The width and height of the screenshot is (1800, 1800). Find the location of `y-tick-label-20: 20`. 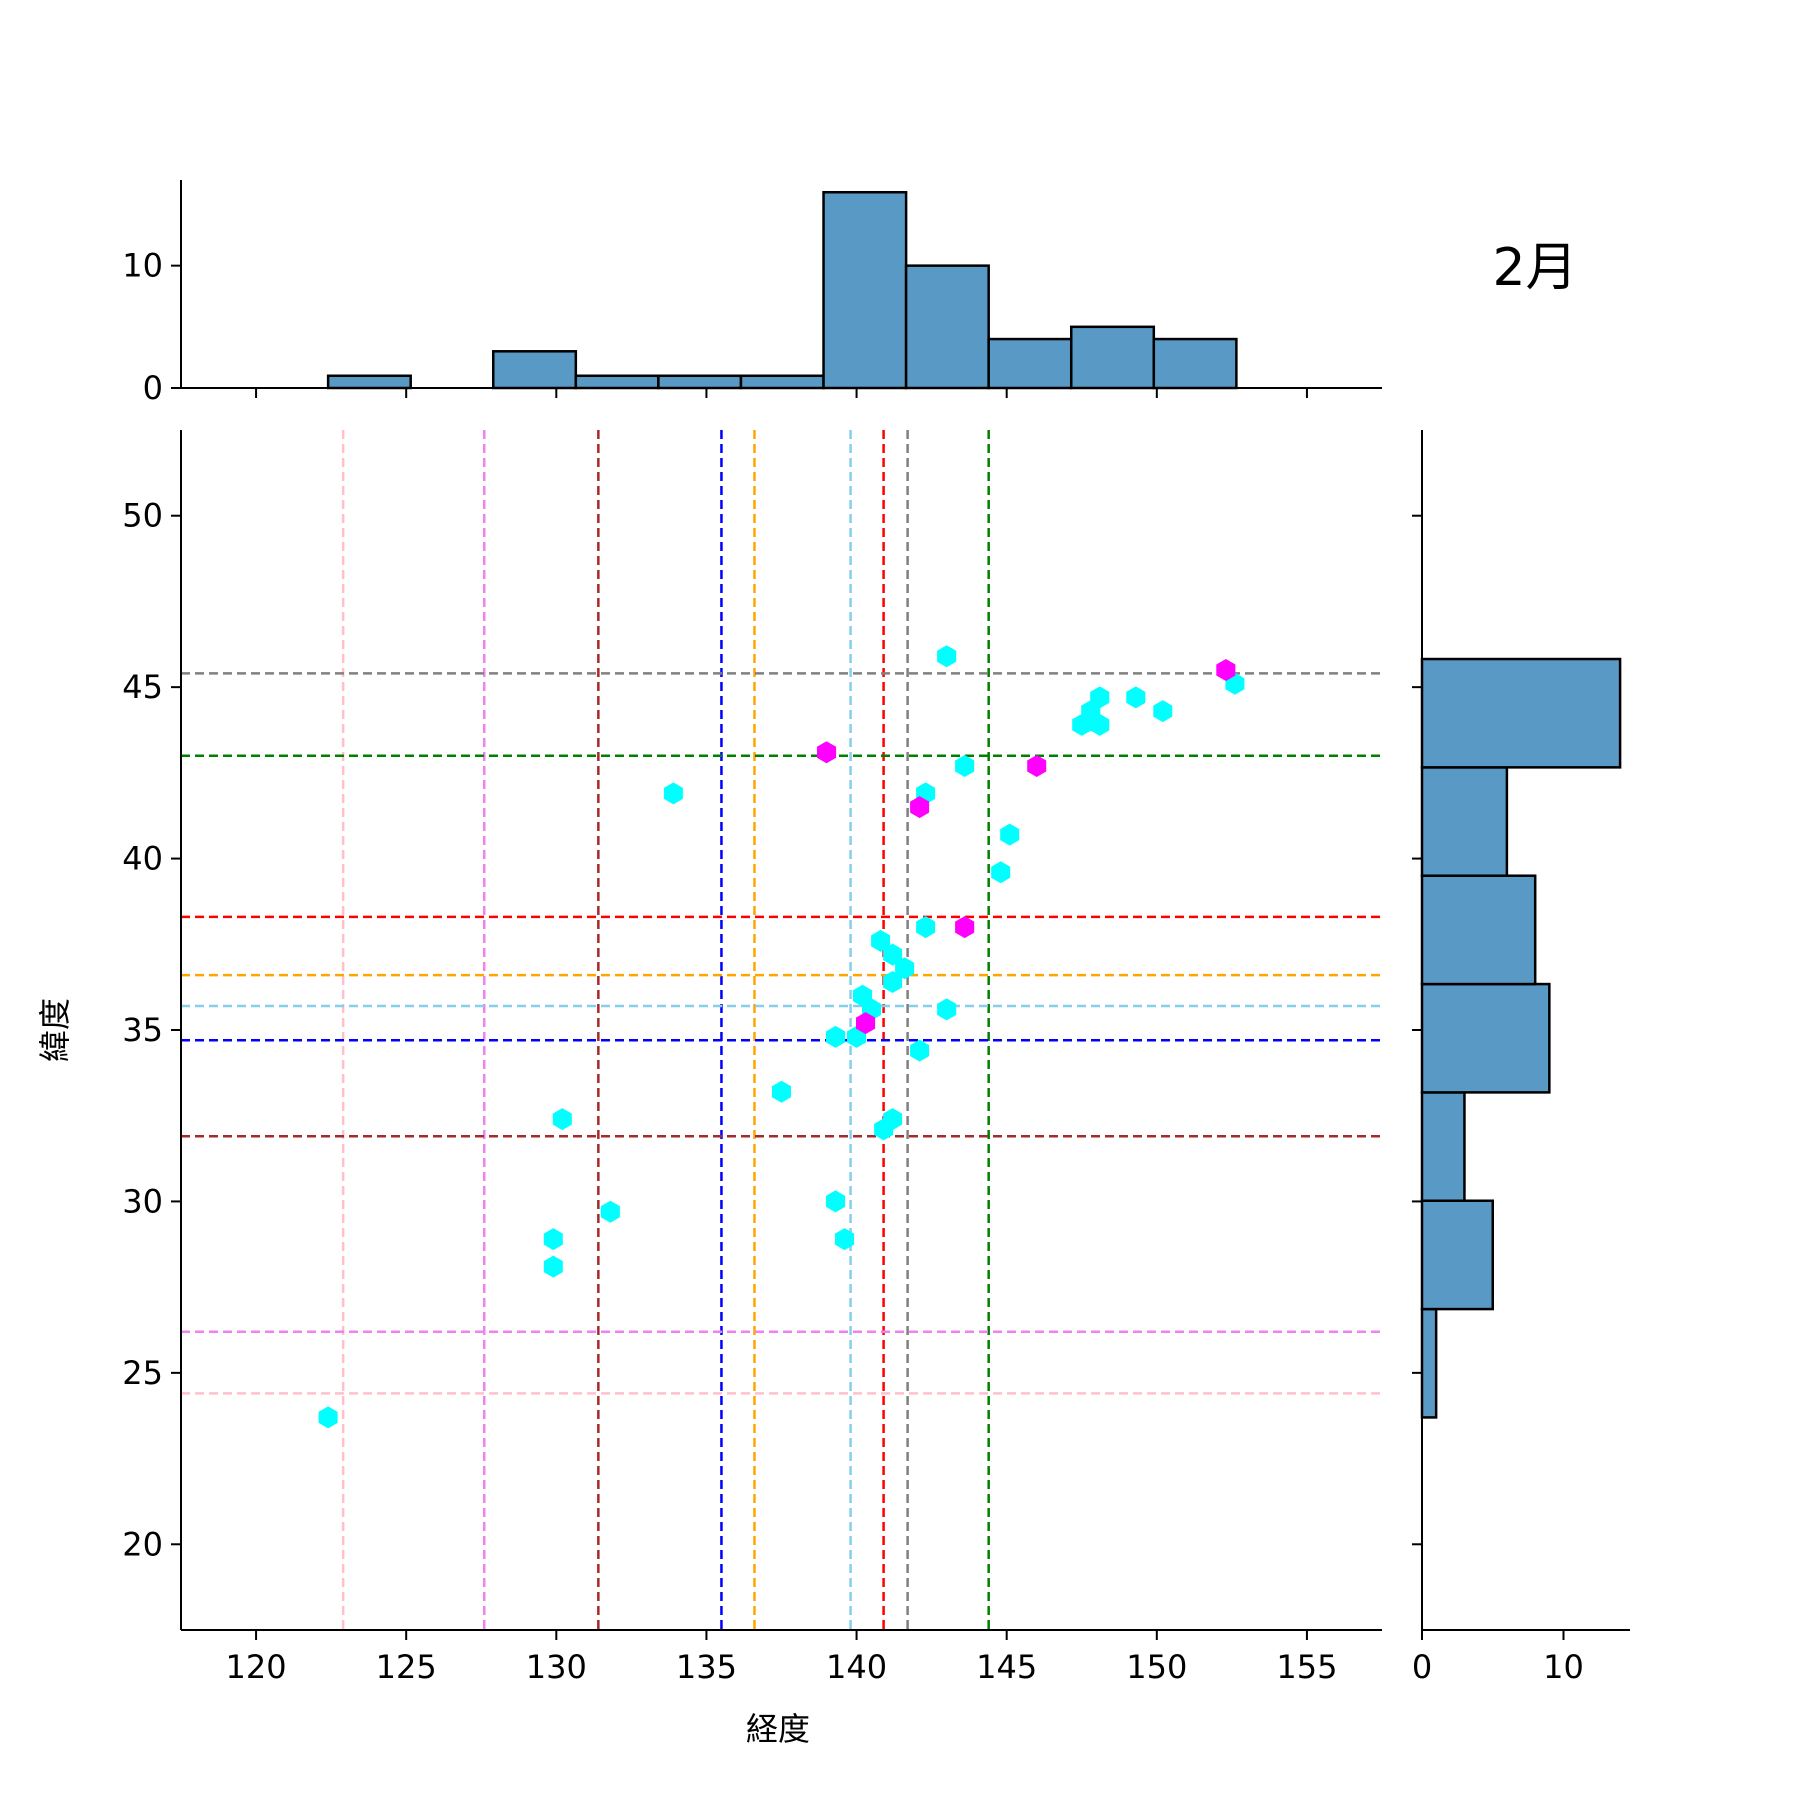

y-tick-label-20: 20 is located at coordinates (142, 1544).